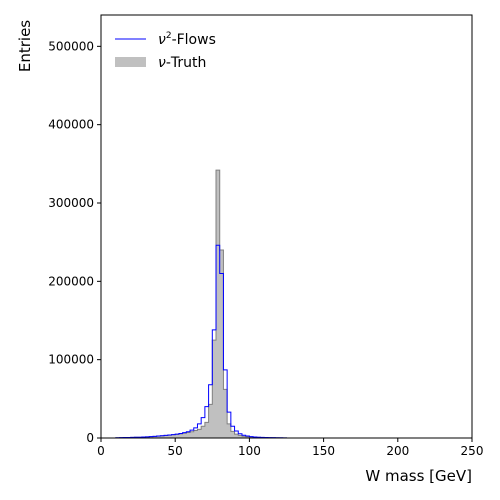 The height and width of the screenshot is (500, 500). Describe the element at coordinates (165, 51) in the screenshot. I see `legend: ν2-Flows ν-Truth` at that location.